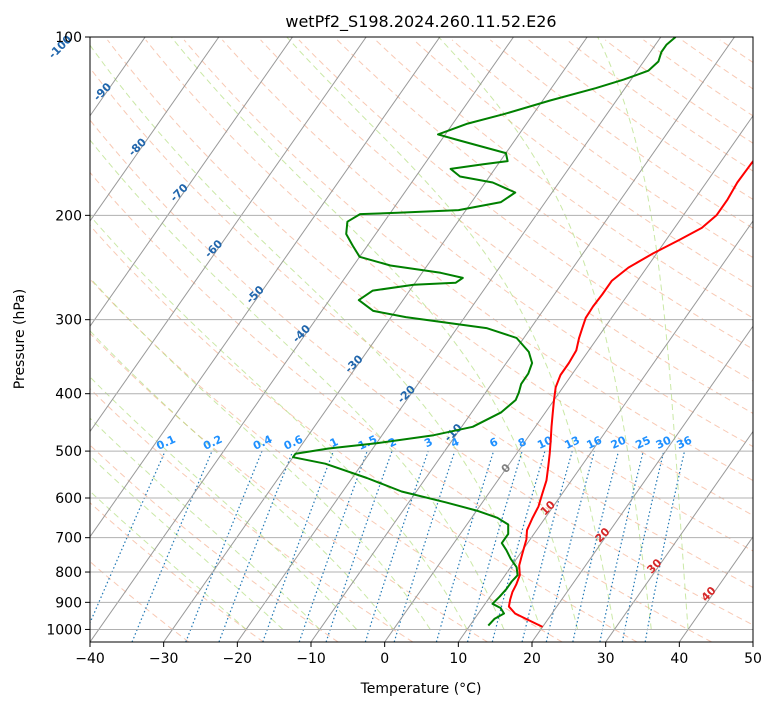 This screenshot has width=775, height=708. Describe the element at coordinates (664, 442) in the screenshot. I see `mixing-ratio-label: 30` at that location.